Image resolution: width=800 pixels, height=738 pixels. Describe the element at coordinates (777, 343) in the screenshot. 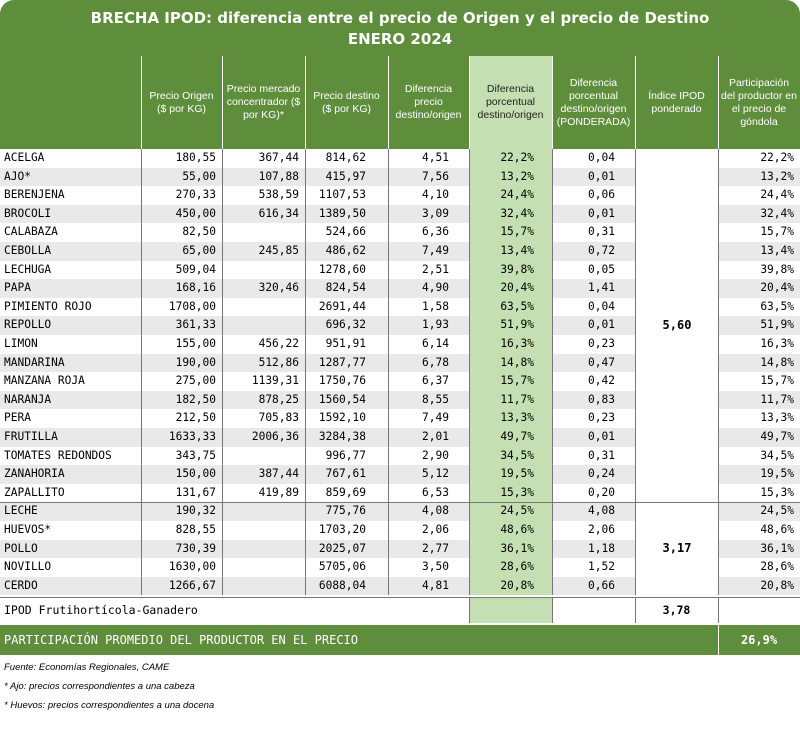

I see `cell-part: 16,3%` at that location.